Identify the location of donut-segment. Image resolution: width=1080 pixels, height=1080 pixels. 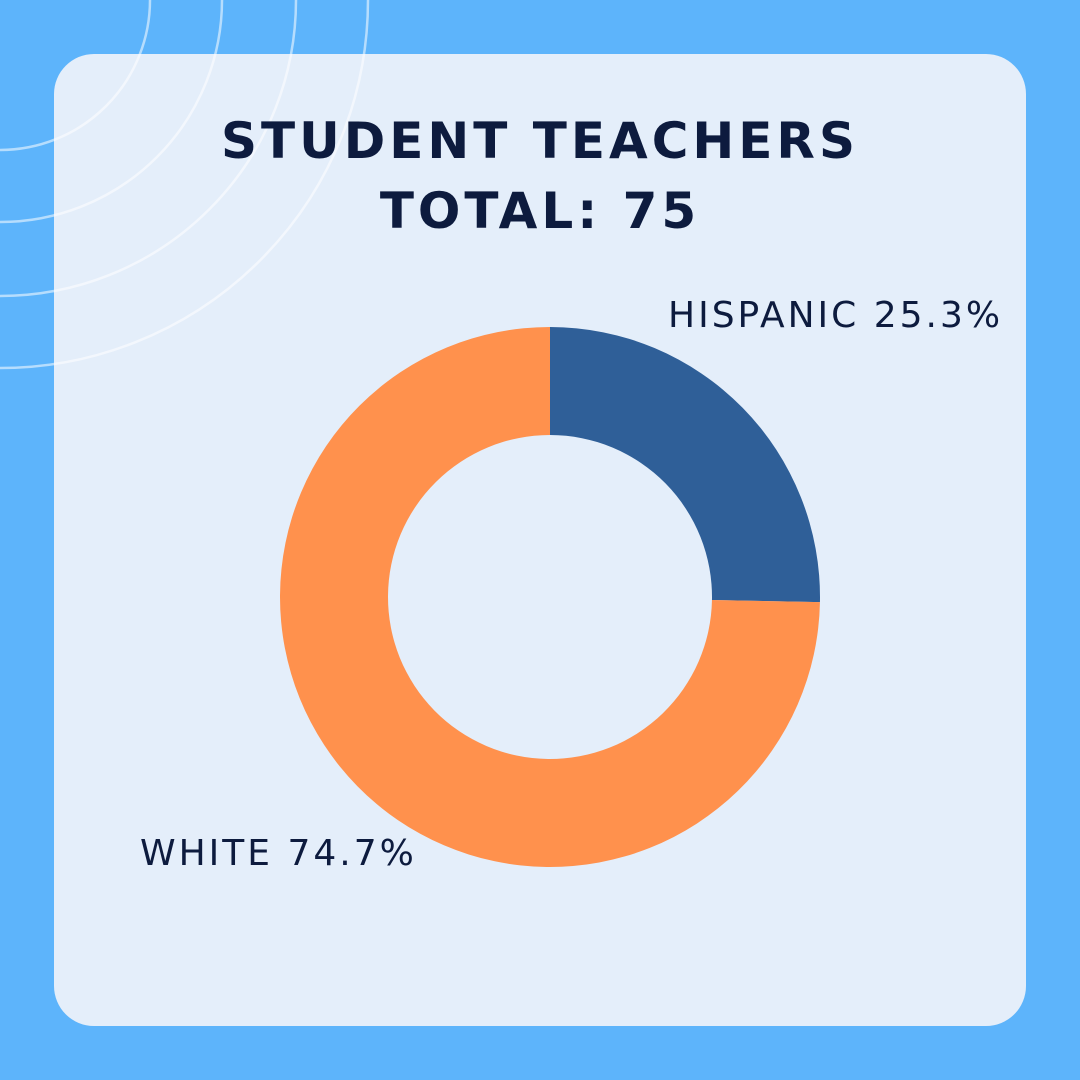
(685, 465).